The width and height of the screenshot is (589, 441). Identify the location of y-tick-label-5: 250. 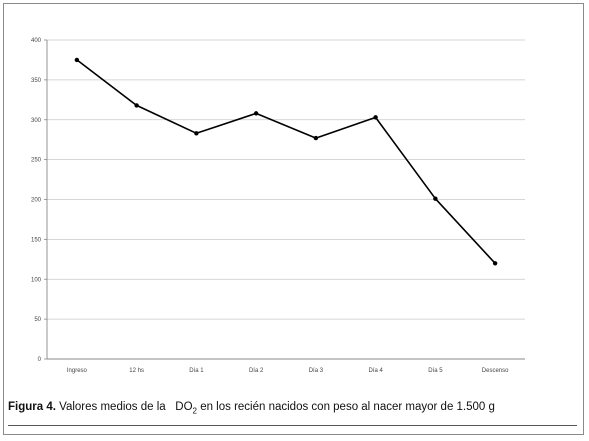
(36, 161).